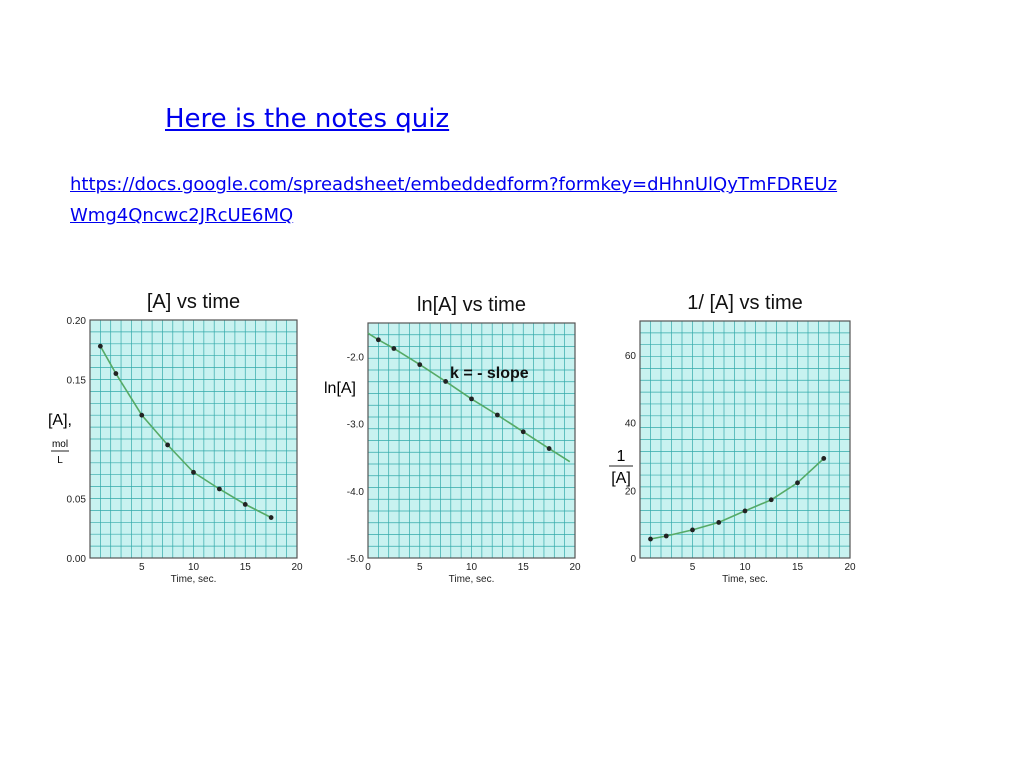 The height and width of the screenshot is (768, 1024). What do you see at coordinates (356, 559) in the screenshot?
I see `y-tick-label: -5.0` at bounding box center [356, 559].